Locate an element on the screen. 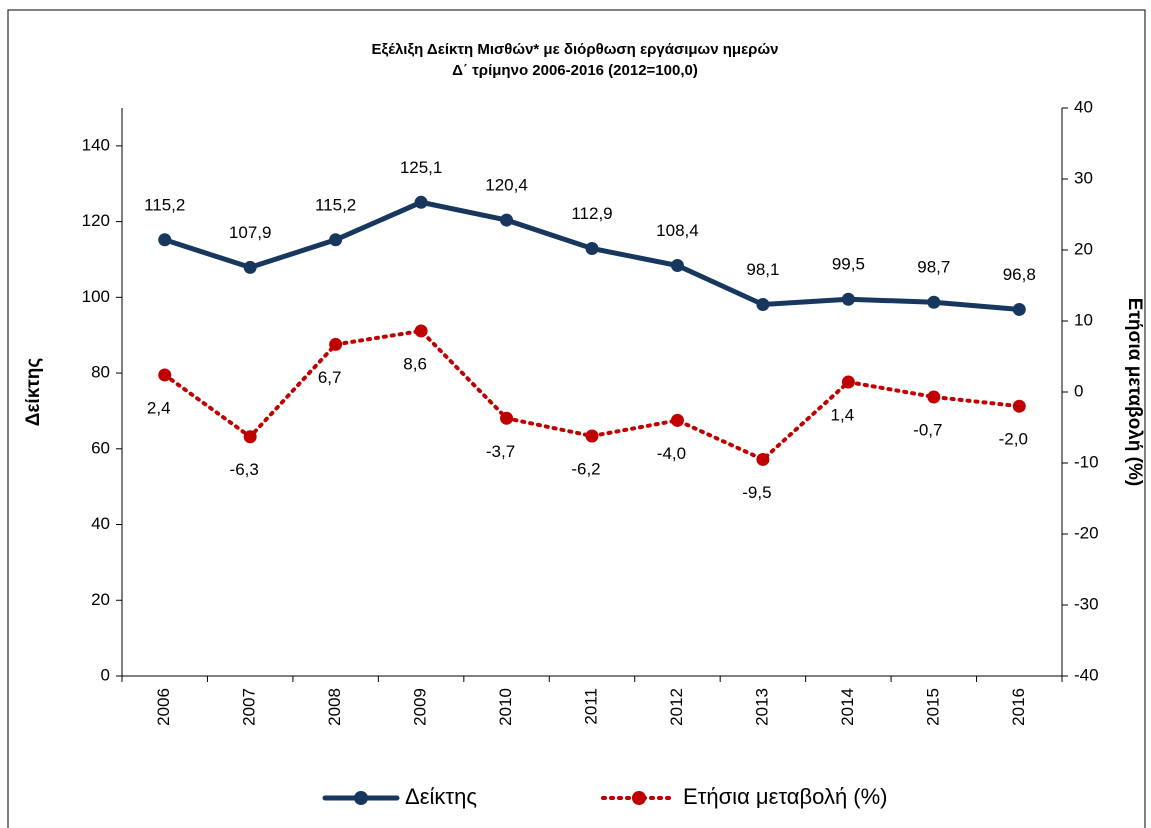 This screenshot has height=828, width=1151. data-label: 112,9 is located at coordinates (591, 213).